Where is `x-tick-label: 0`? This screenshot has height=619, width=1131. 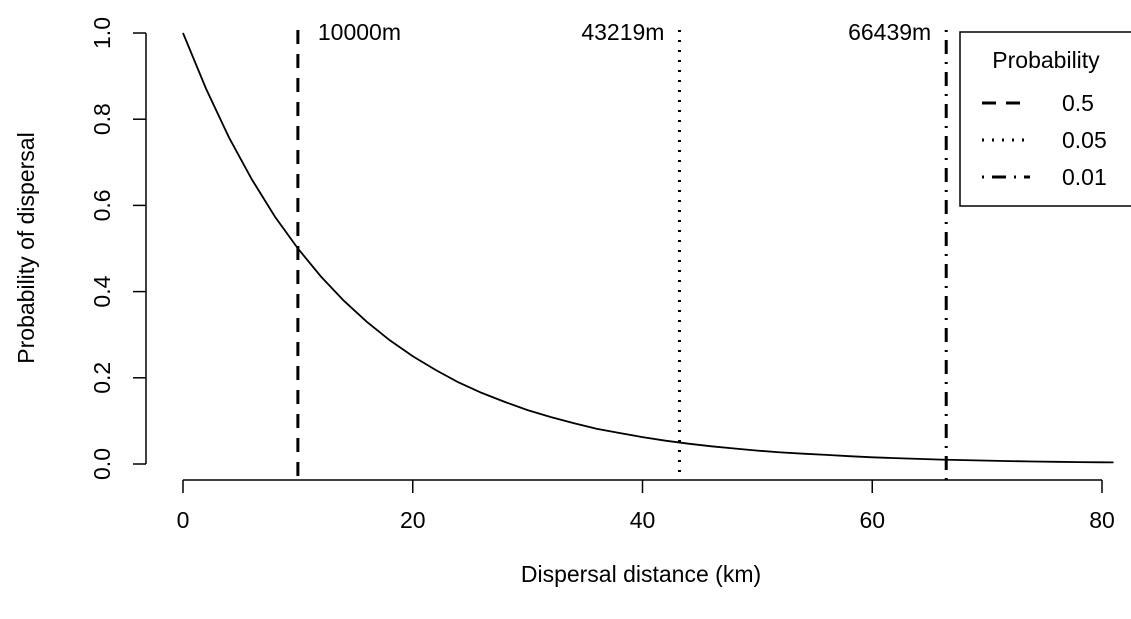 x-tick-label: 0 is located at coordinates (183, 520).